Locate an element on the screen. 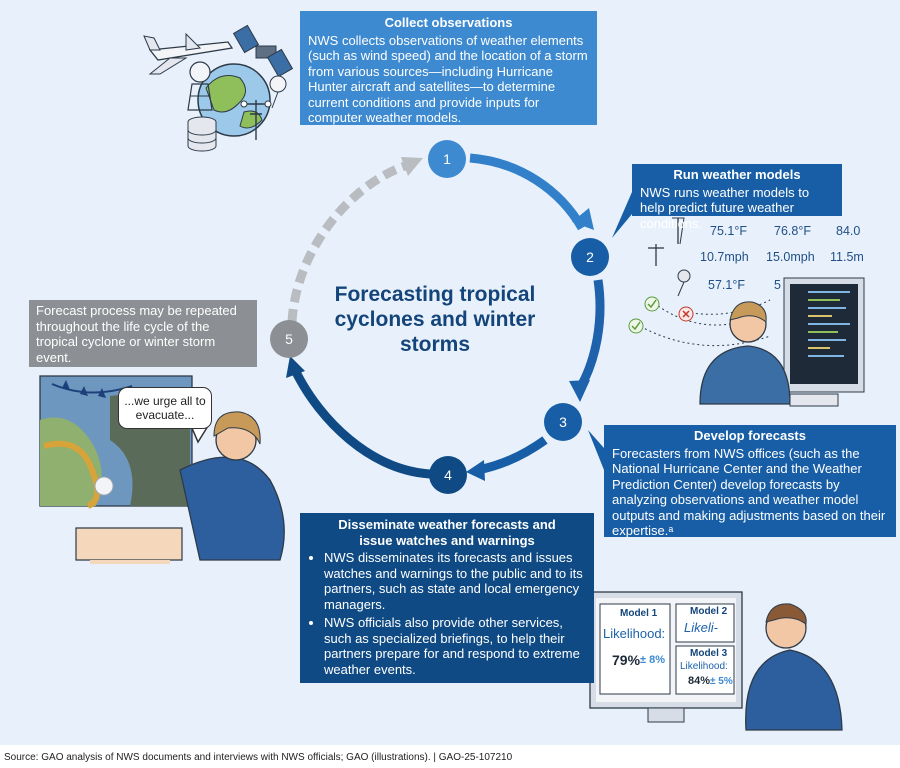  weather-balloon-icon is located at coordinates (278, 92).